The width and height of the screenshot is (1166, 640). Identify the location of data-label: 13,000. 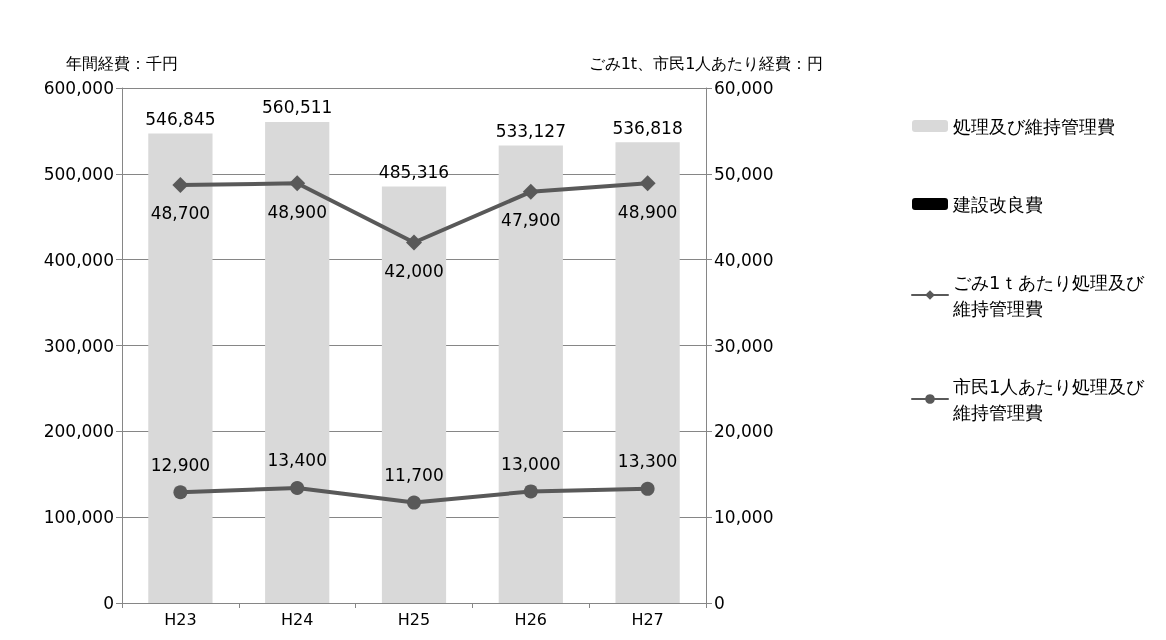
(531, 463).